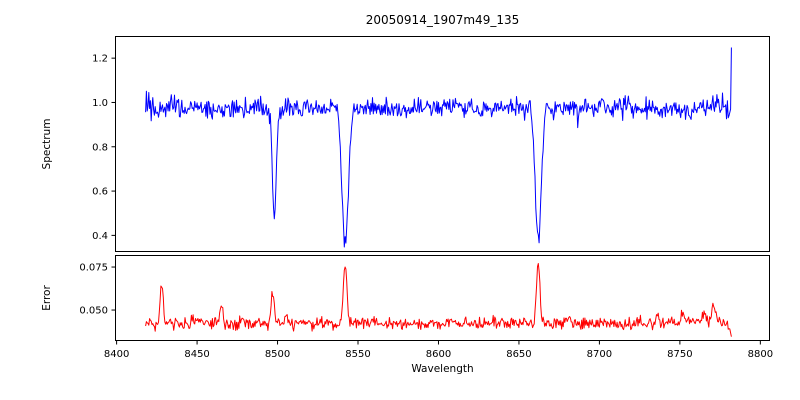 This screenshot has width=800, height=400. I want to click on y-tick-label: 1.2, so click(100, 59).